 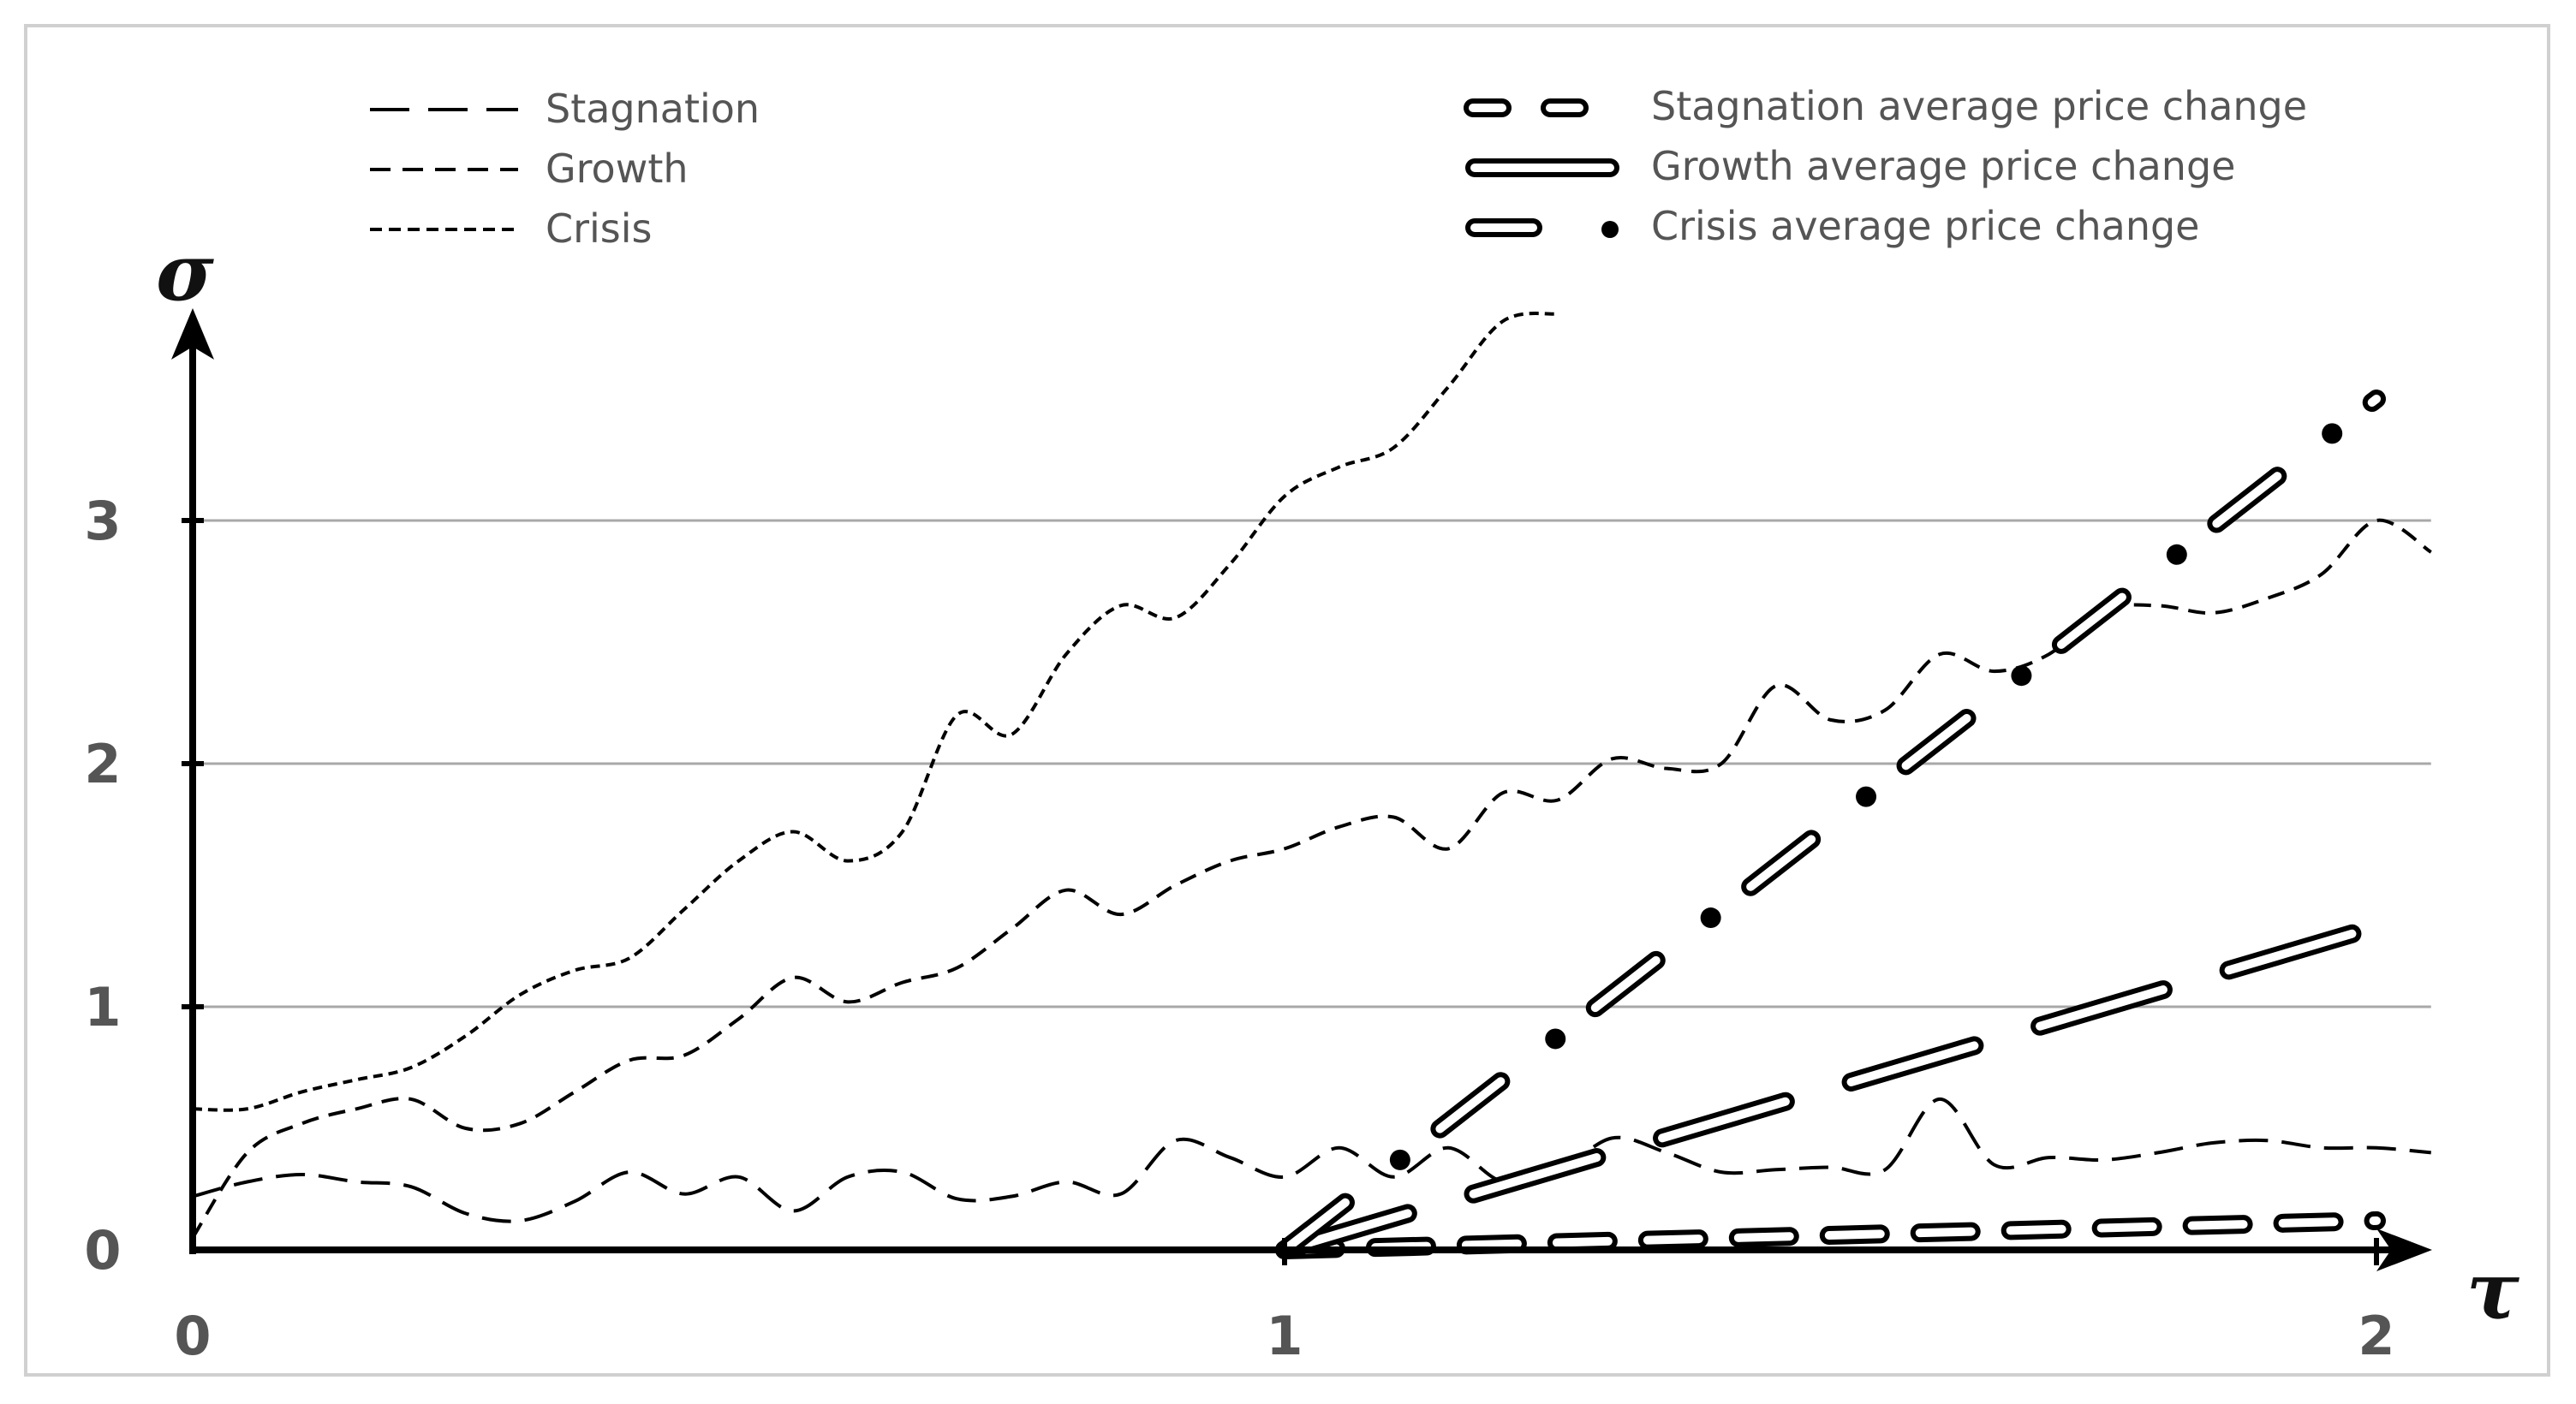 What do you see at coordinates (102, 1007) in the screenshot?
I see `y-tick-label: 1` at bounding box center [102, 1007].